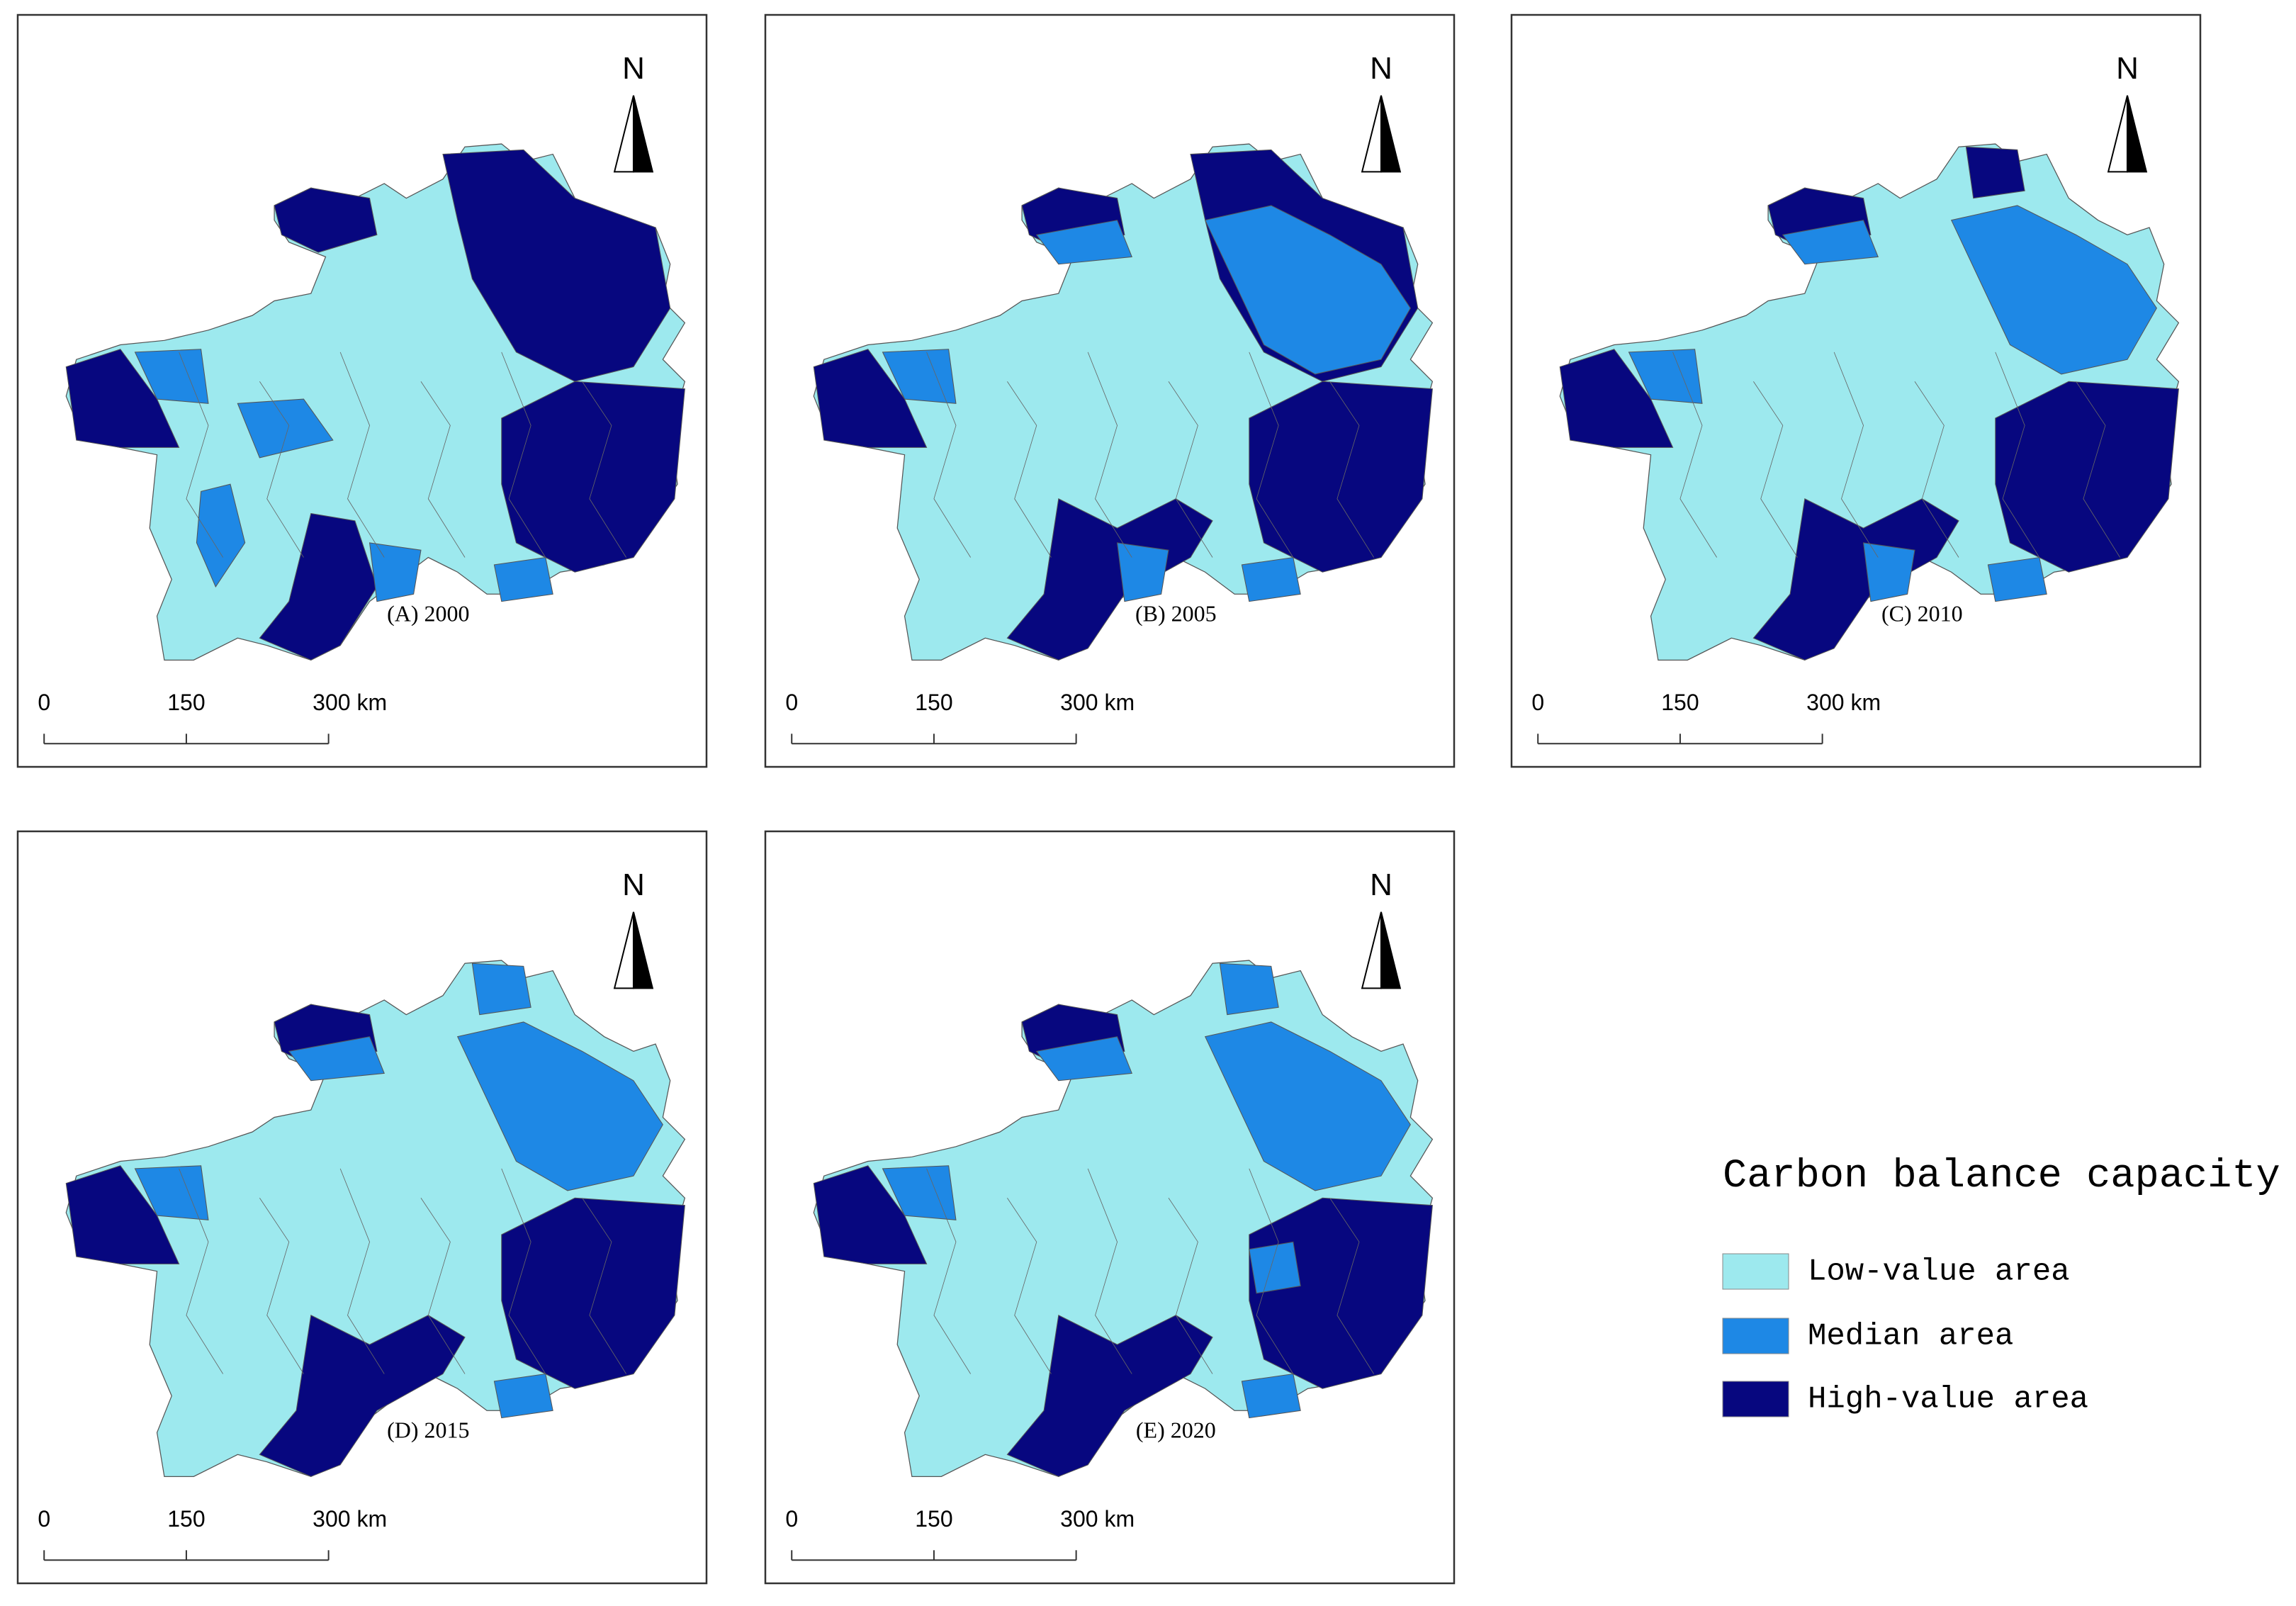 This screenshot has width=2296, height=1606. I want to click on map-panel: N 0 150 300 km (D) 2015, so click(362, 1207).